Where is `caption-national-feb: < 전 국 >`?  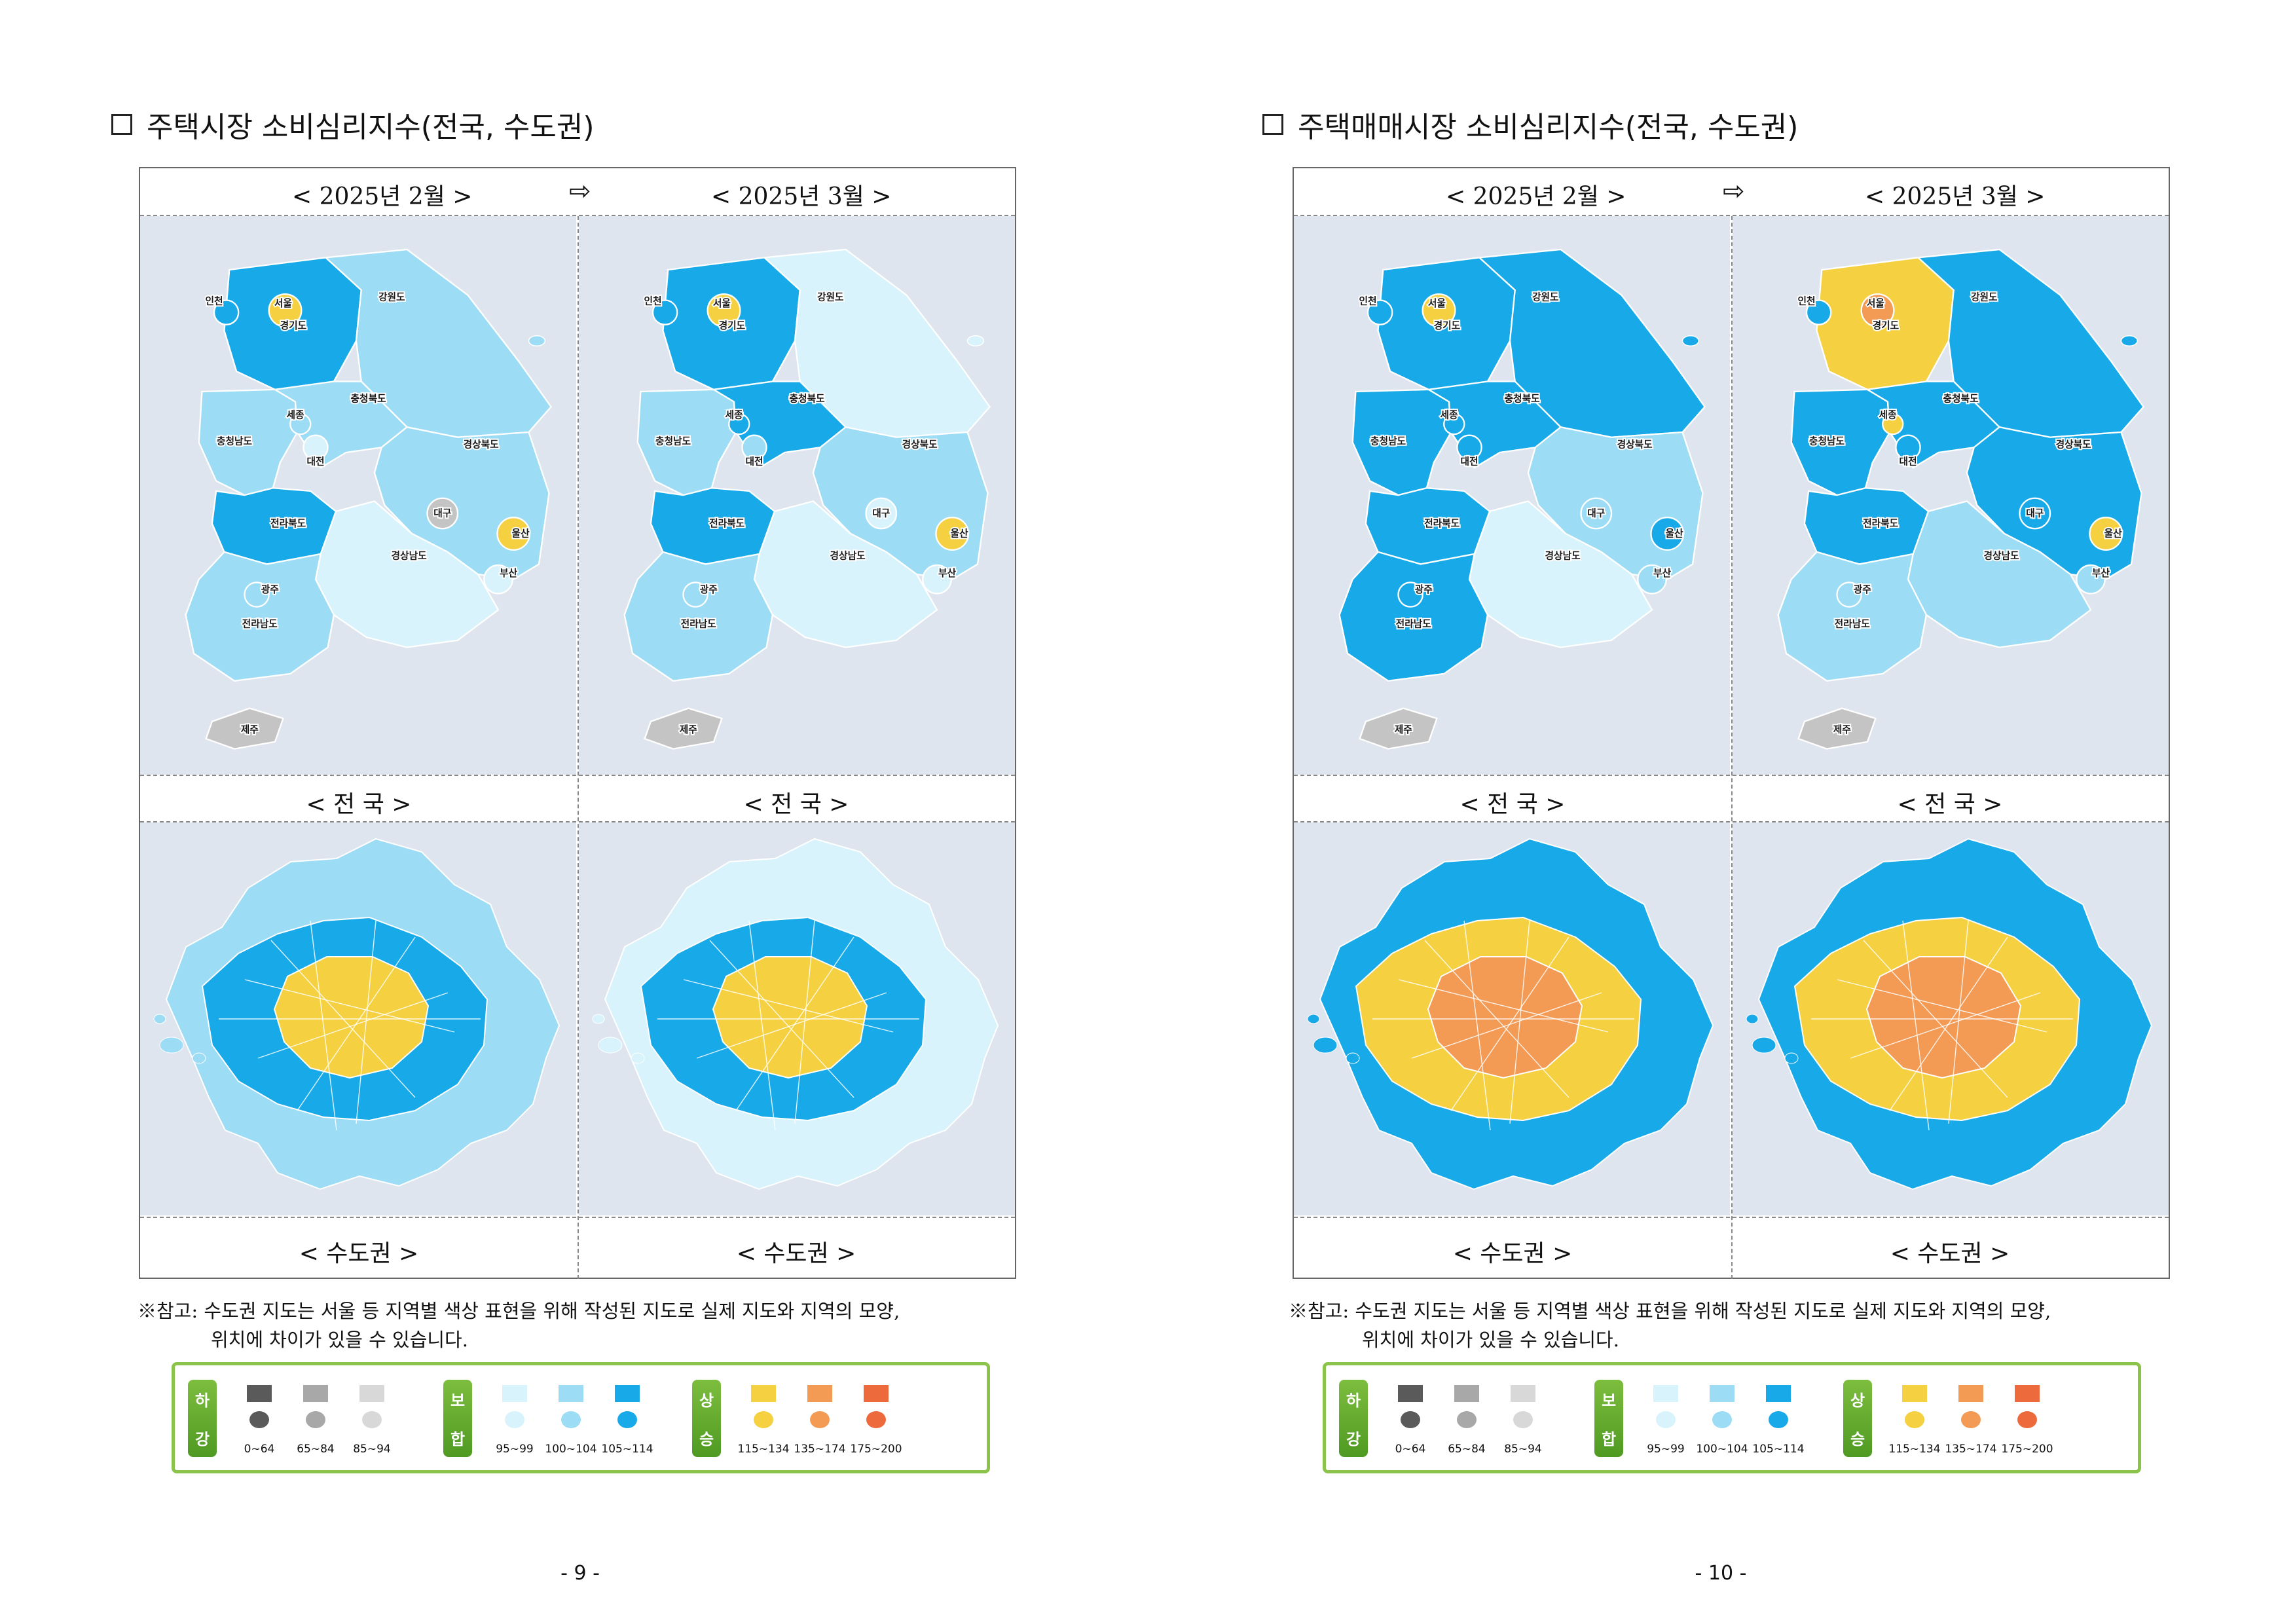 caption-national-feb: < 전 국 > is located at coordinates (359, 804).